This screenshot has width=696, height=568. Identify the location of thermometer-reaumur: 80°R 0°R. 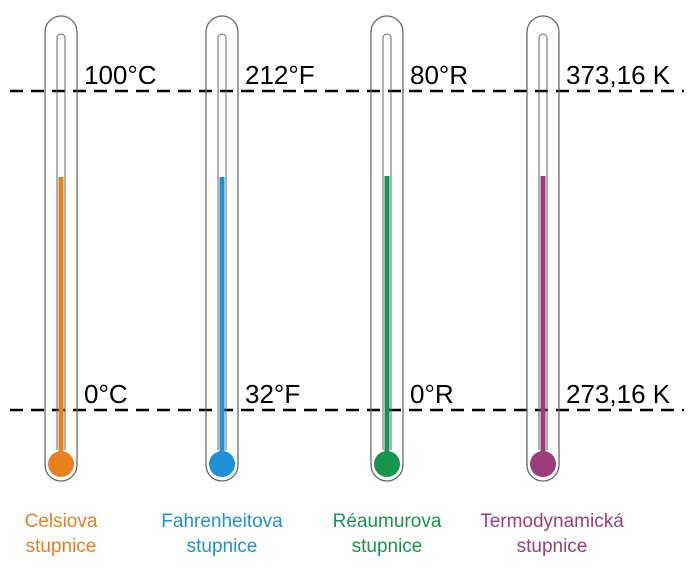
(419, 248).